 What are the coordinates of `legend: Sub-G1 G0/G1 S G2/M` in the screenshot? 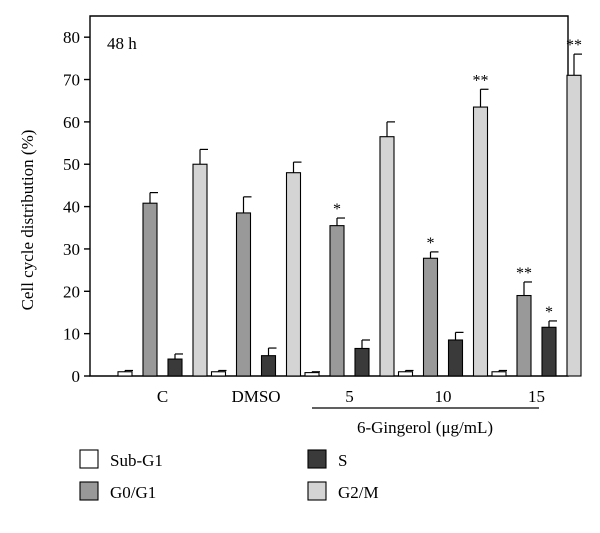 It's located at (229, 475).